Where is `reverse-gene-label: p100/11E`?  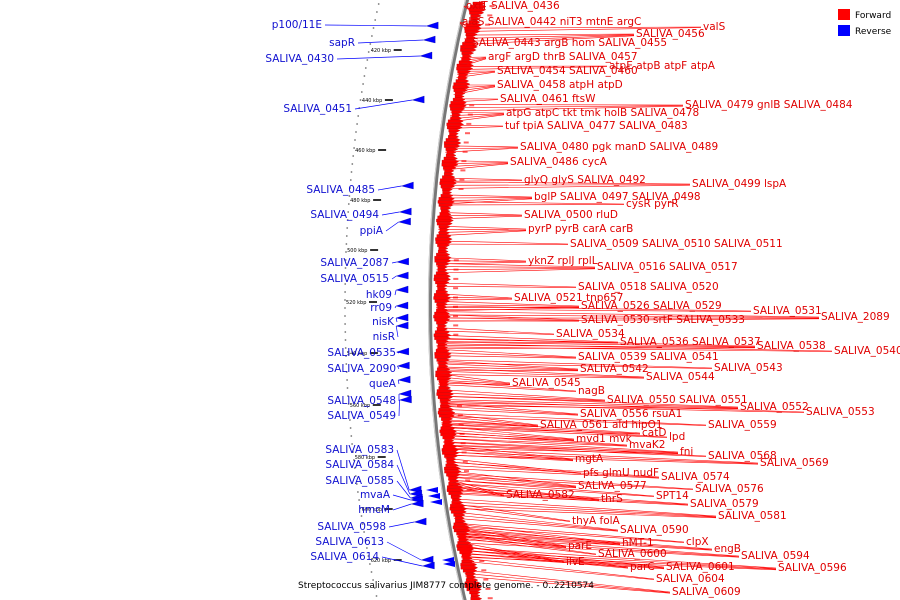 reverse-gene-label: p100/11E is located at coordinates (297, 25).